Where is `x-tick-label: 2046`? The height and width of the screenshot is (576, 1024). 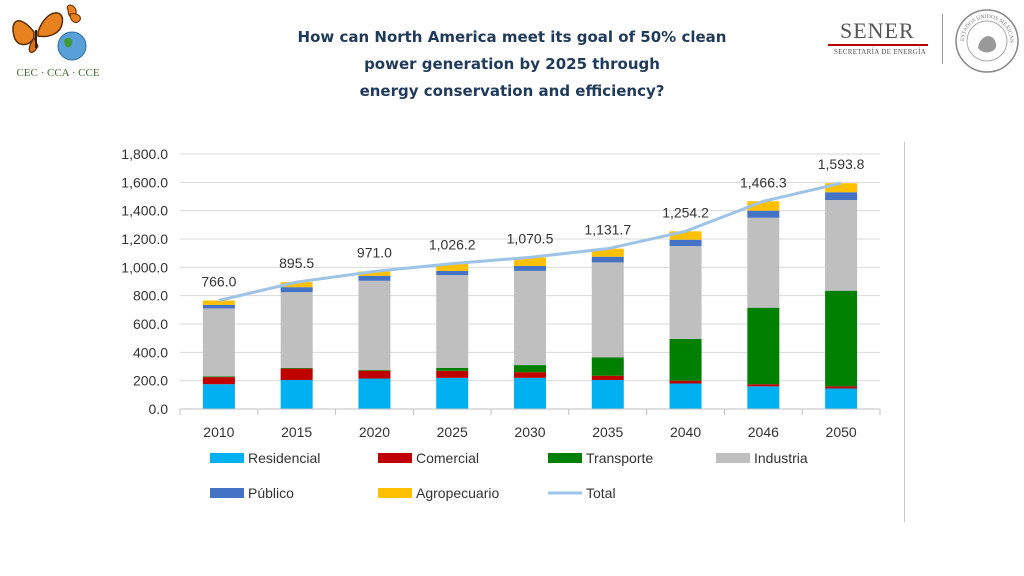 x-tick-label: 2046 is located at coordinates (763, 432).